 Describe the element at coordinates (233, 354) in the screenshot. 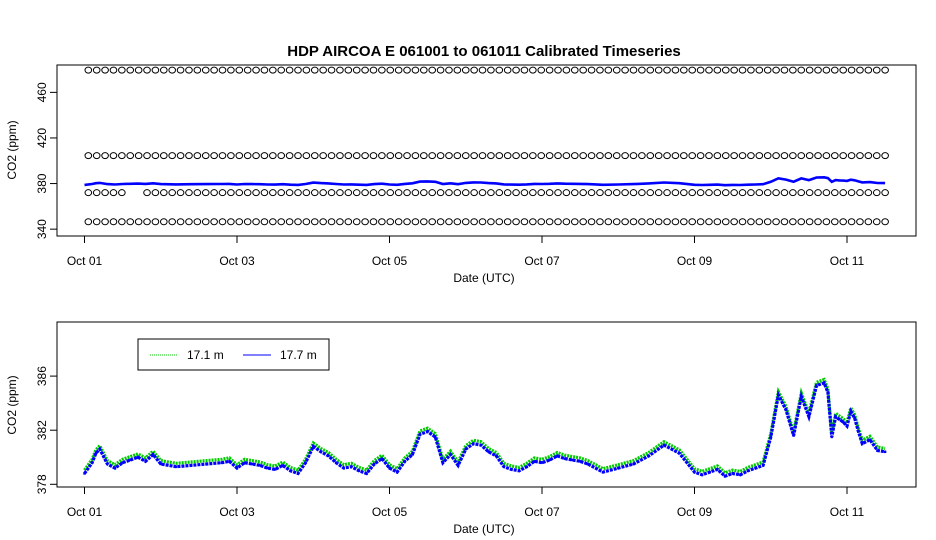

I see `legend: 17.1 m 17.7 m` at that location.